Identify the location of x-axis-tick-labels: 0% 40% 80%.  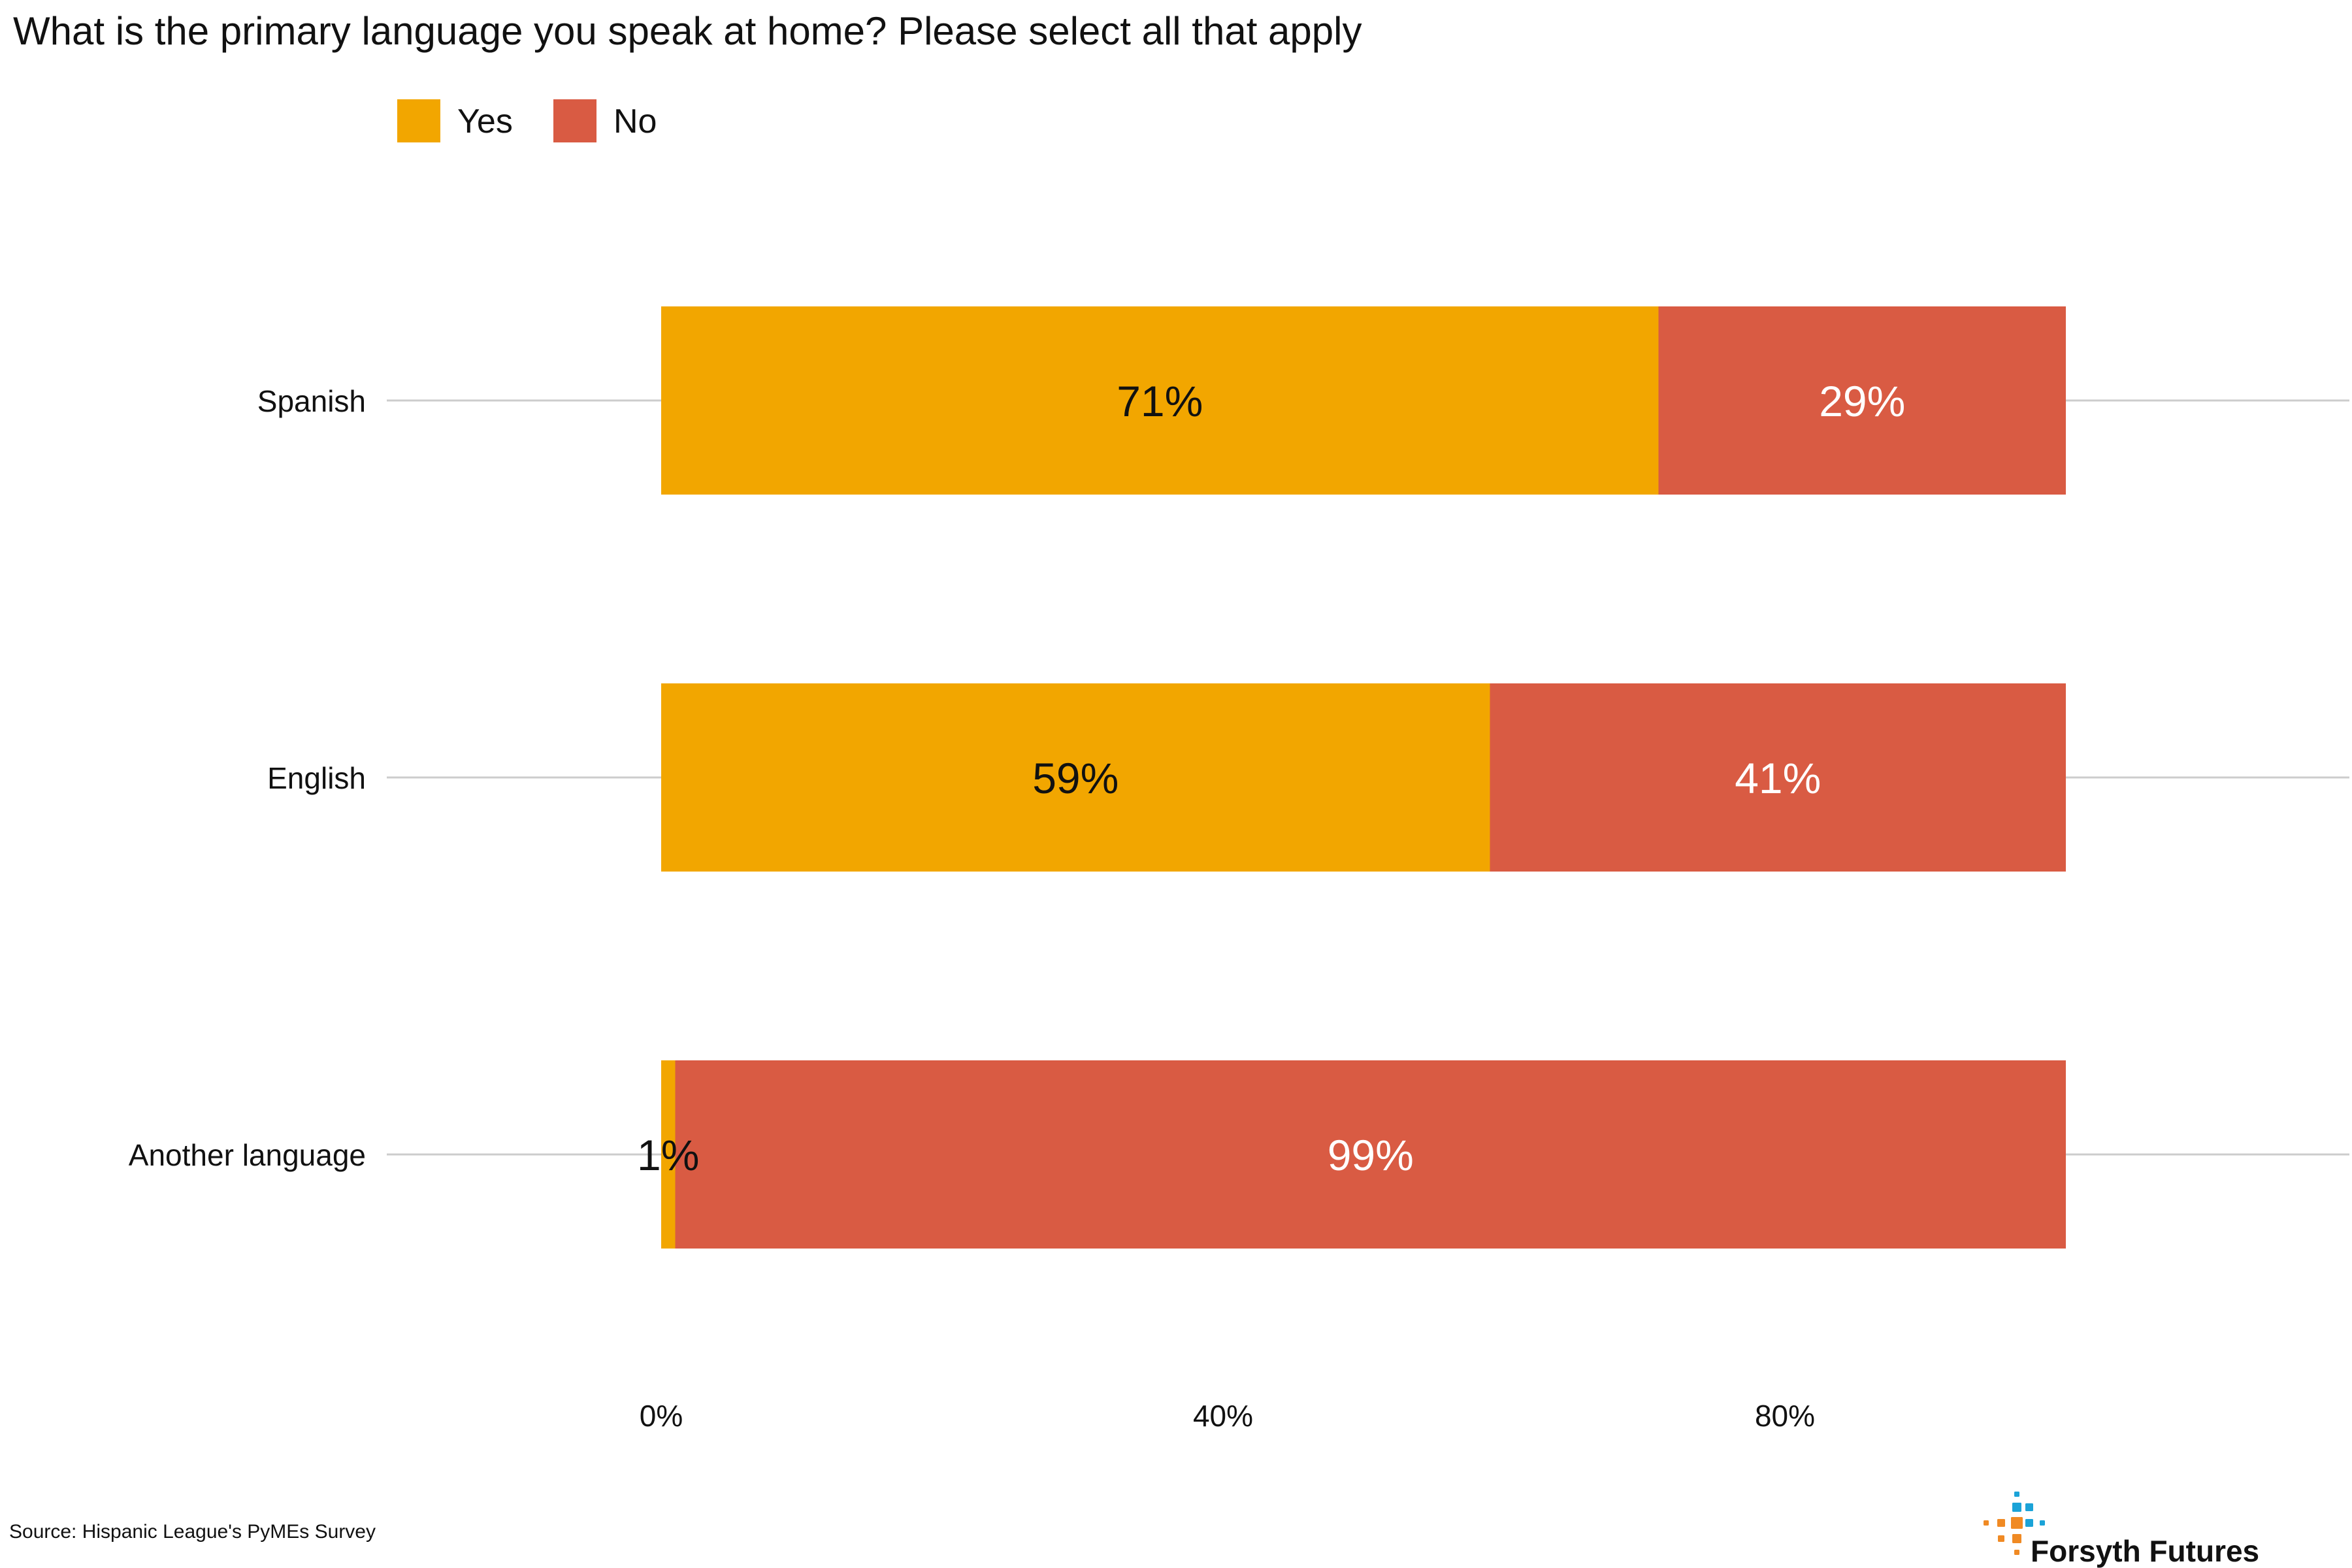
(1227, 1416).